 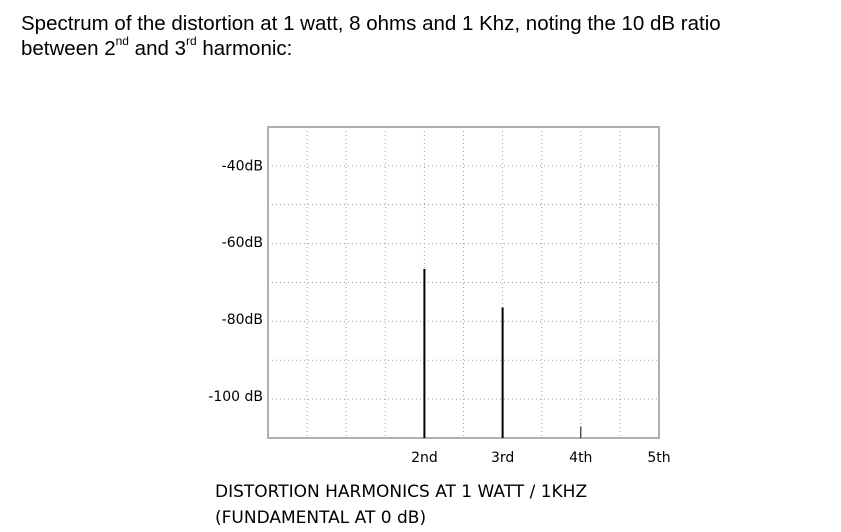 I want to click on y-tick-label: -60dB, so click(x=242, y=243).